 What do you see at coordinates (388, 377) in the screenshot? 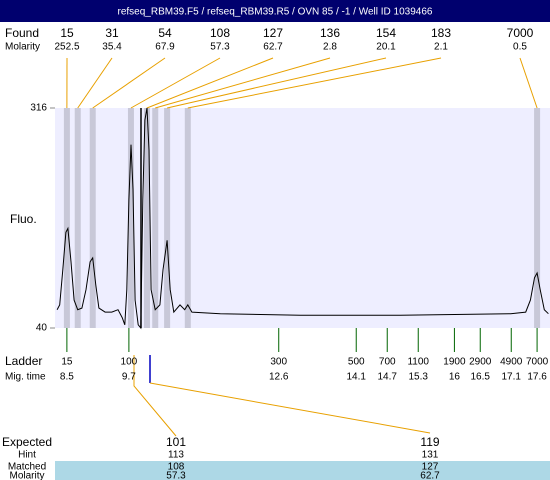
I see `ladder-time: 14.7` at bounding box center [388, 377].